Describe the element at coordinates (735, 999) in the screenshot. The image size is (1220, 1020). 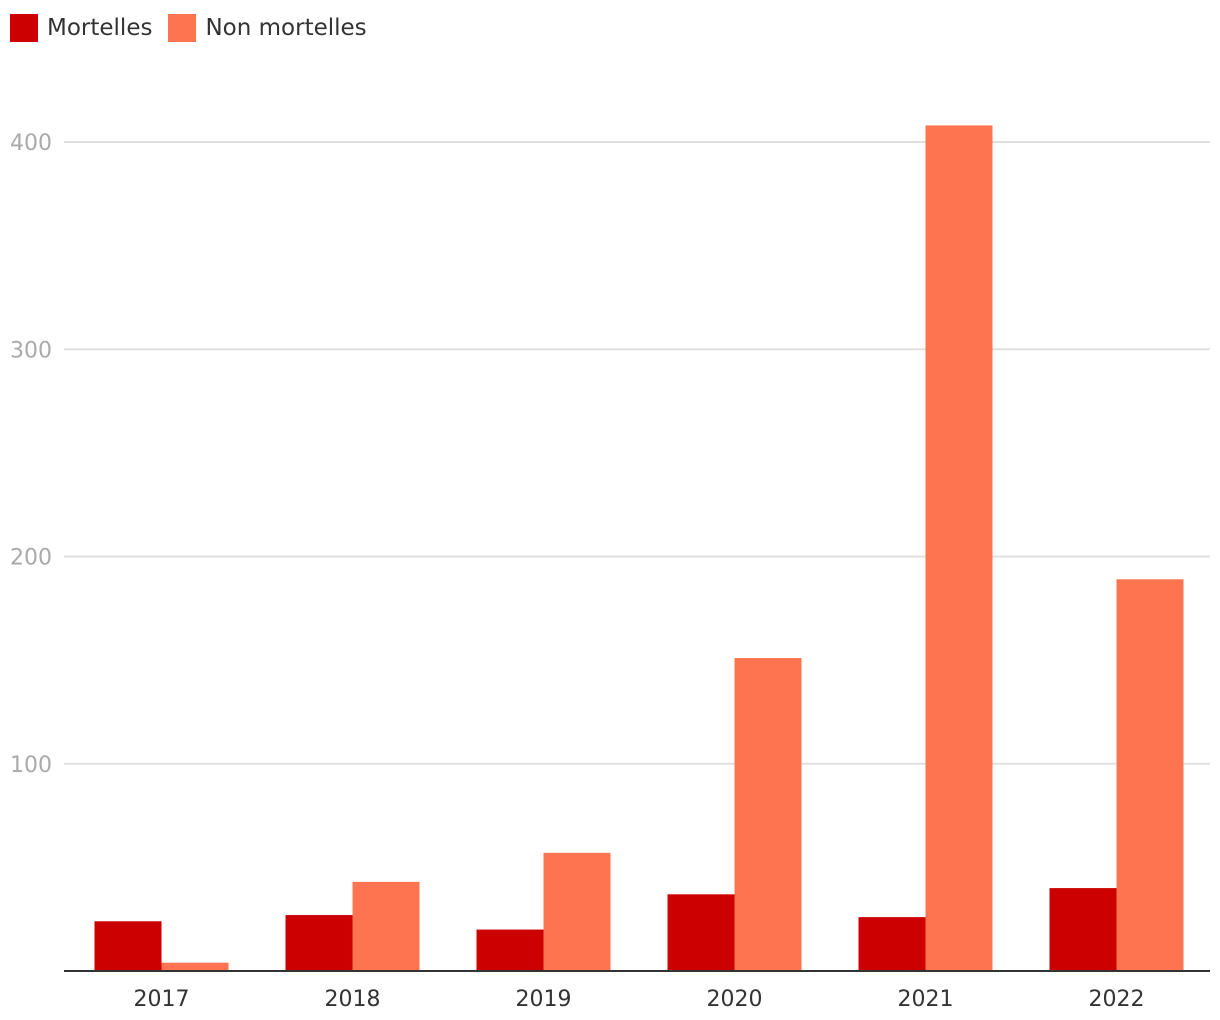
I see `x-tick-label-2020: 2020` at that location.